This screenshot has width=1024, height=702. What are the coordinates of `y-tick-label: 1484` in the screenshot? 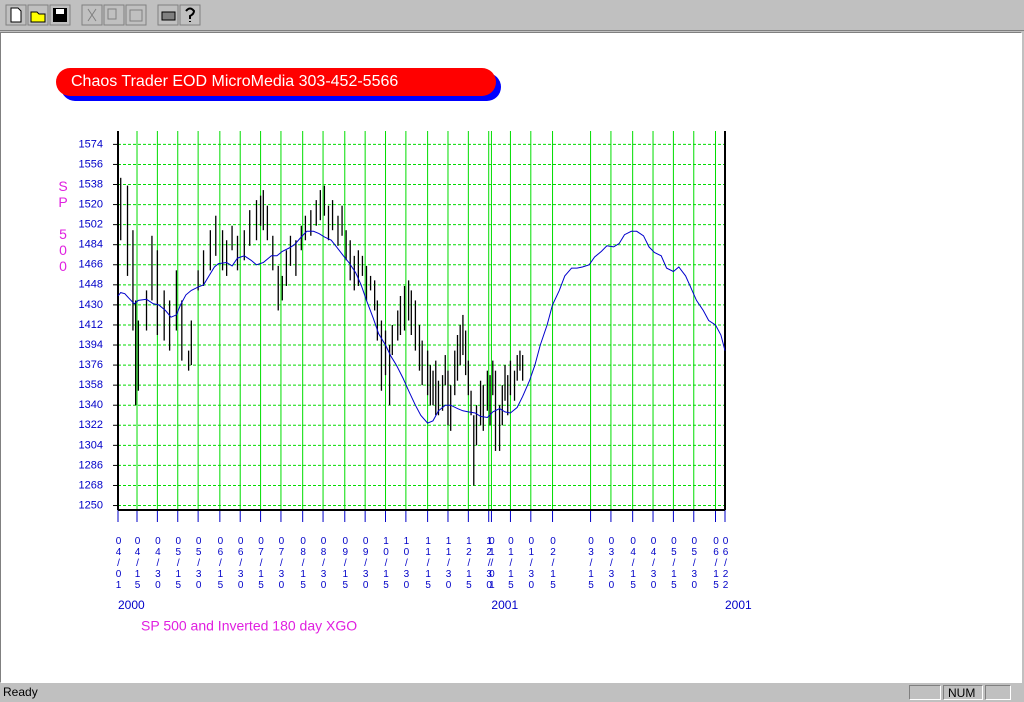 It's located at (91, 245).